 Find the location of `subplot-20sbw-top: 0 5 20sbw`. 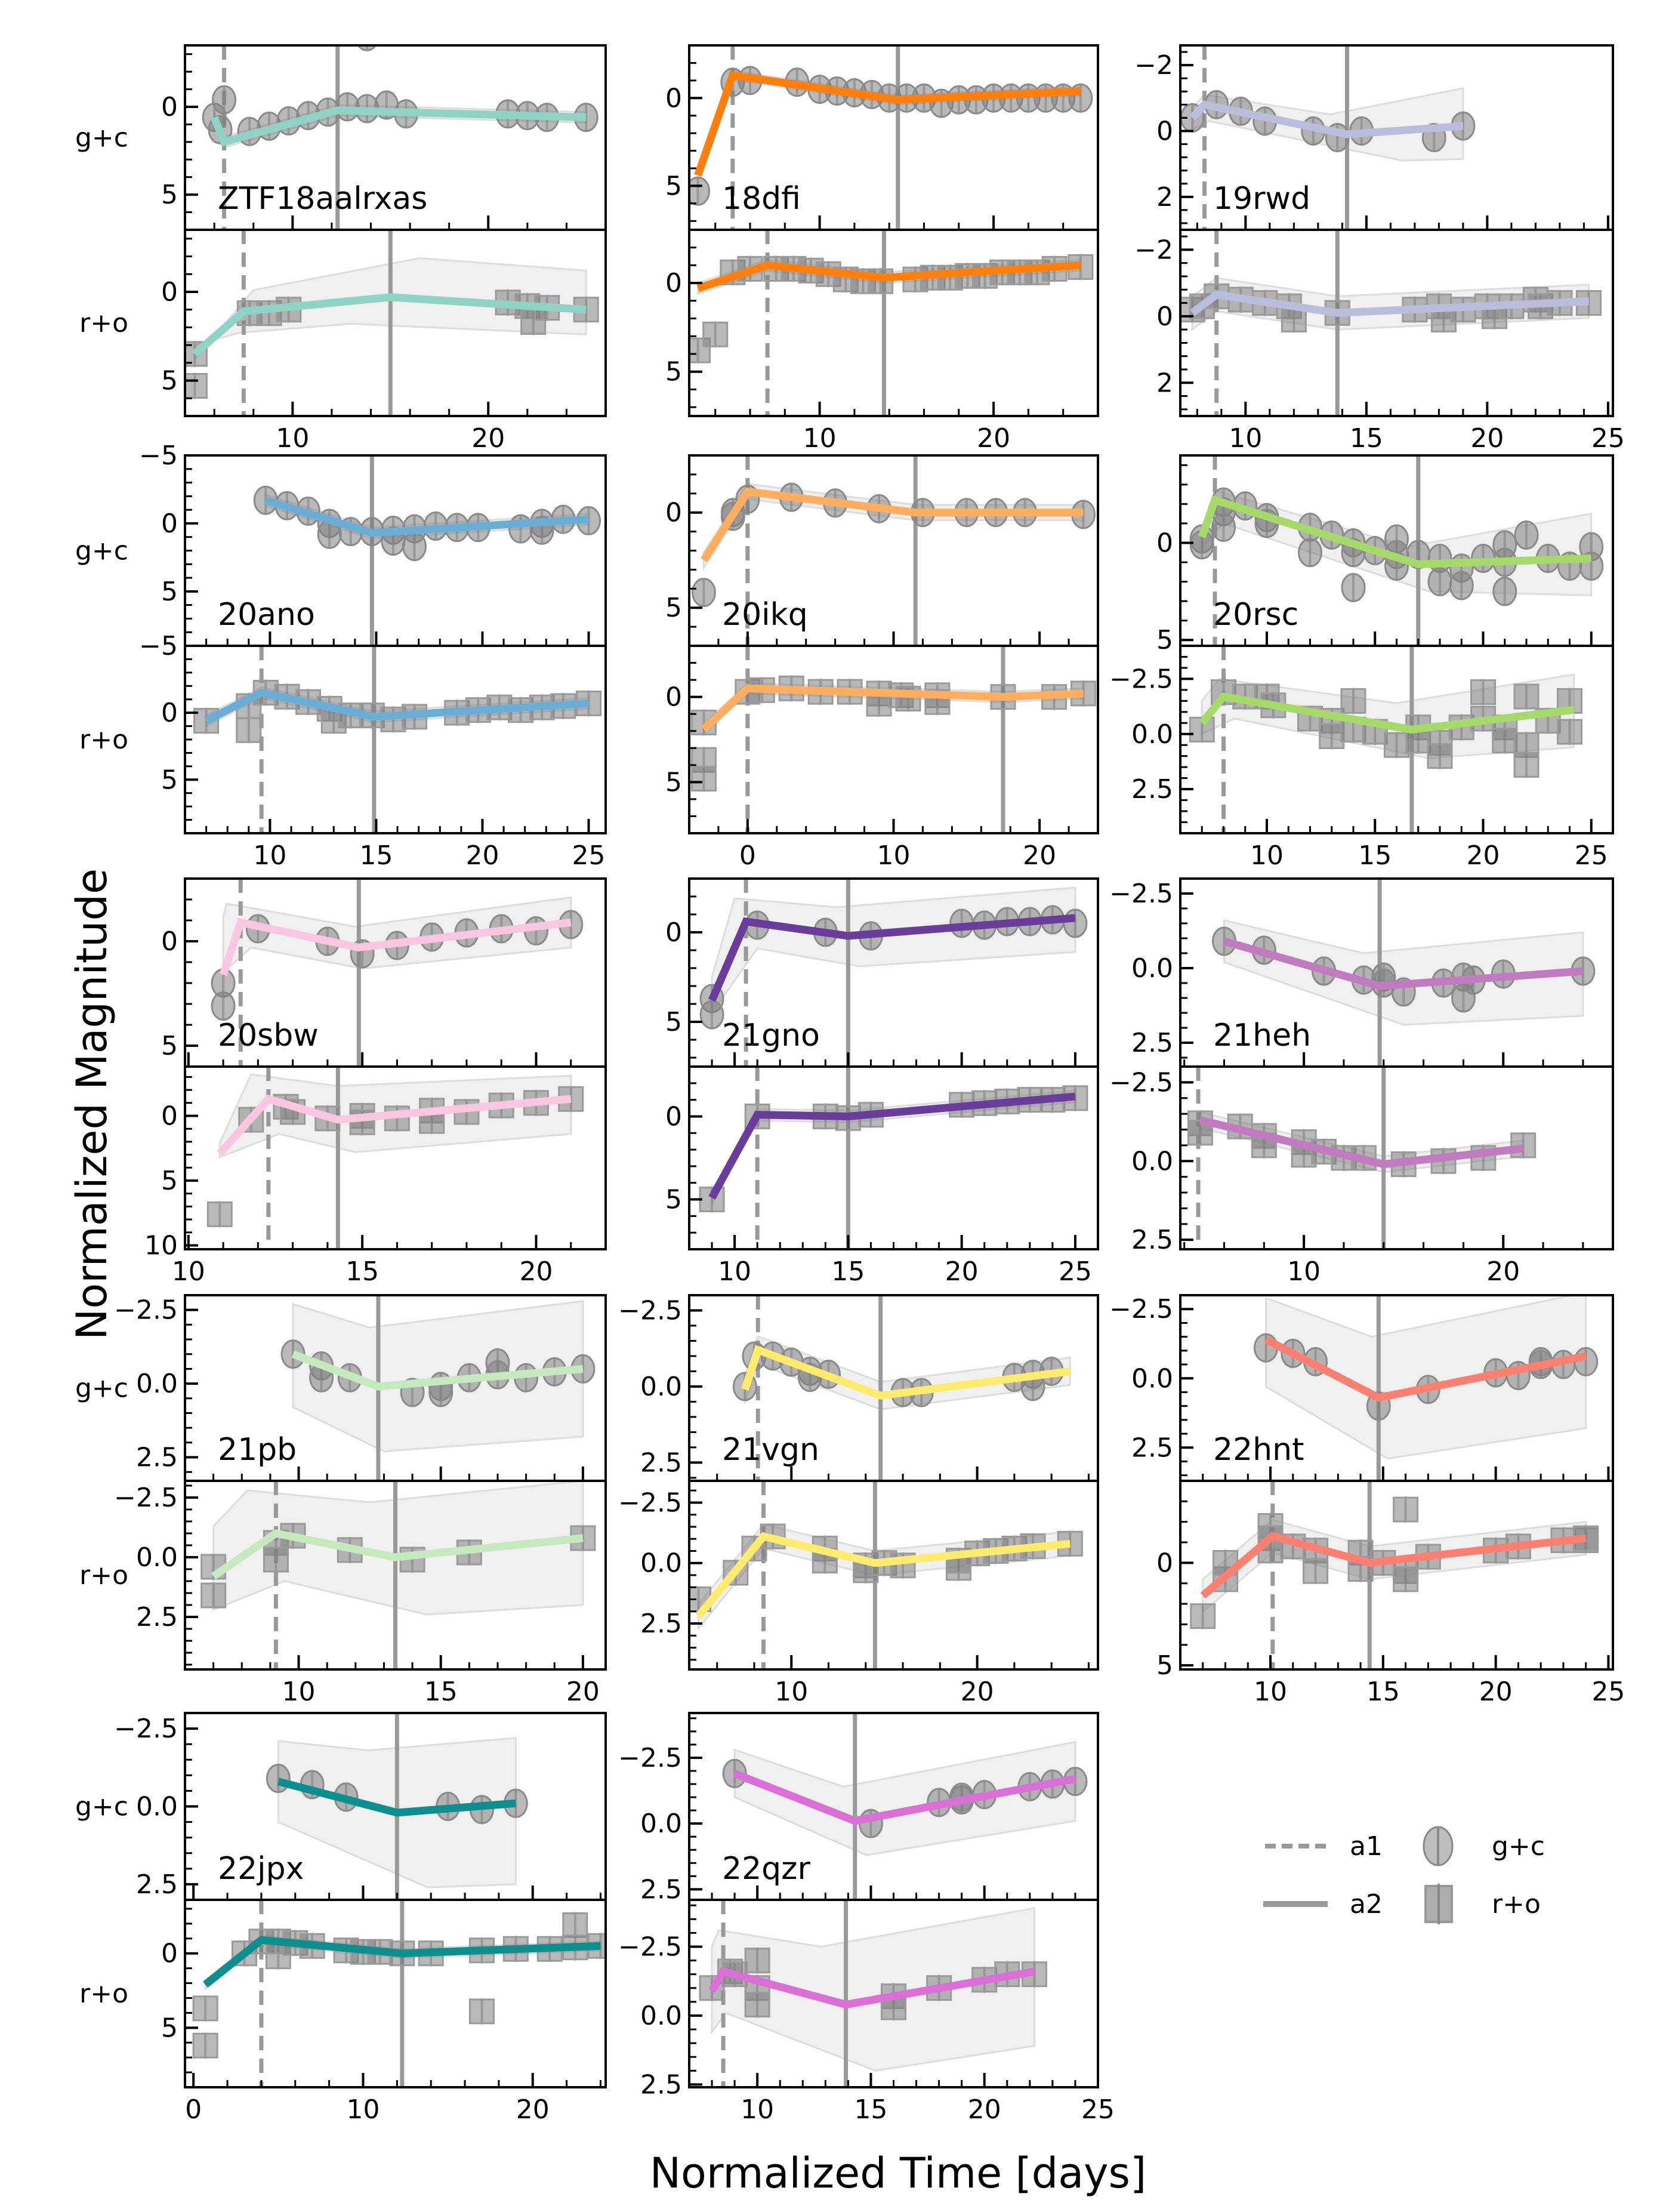

subplot-20sbw-top: 0 5 20sbw is located at coordinates (384, 973).